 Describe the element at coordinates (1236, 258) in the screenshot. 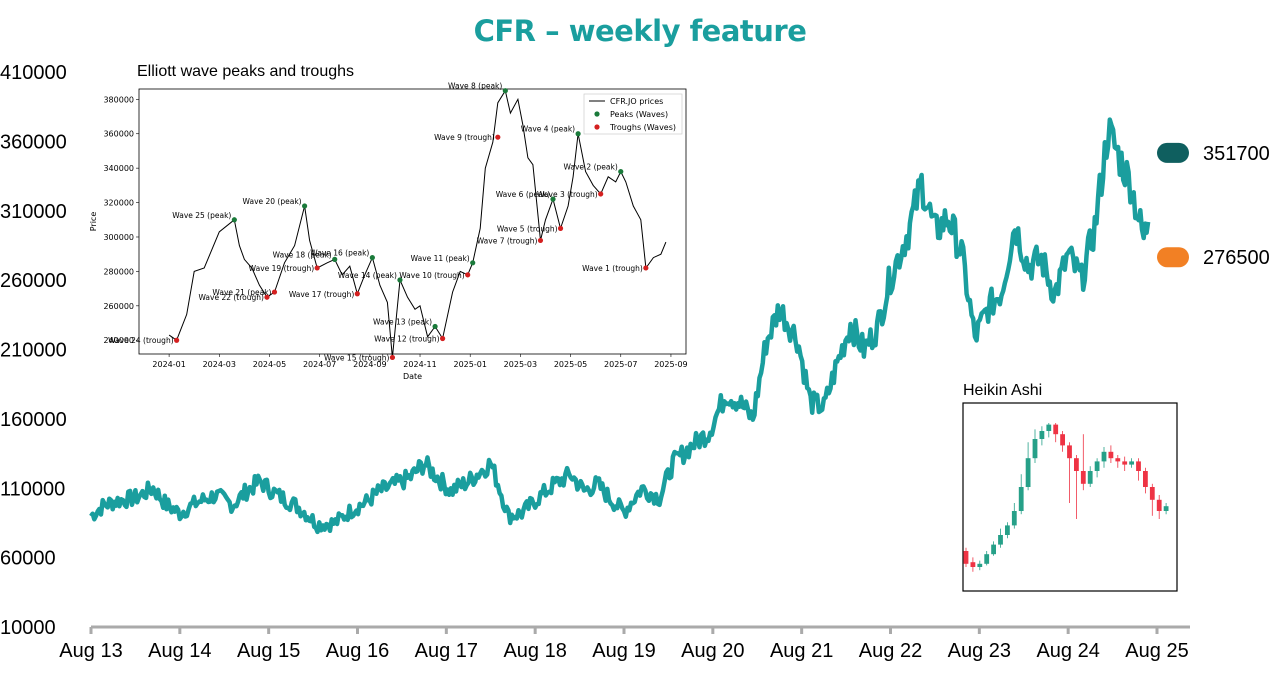

I see `badge-prev-label: 276500` at that location.